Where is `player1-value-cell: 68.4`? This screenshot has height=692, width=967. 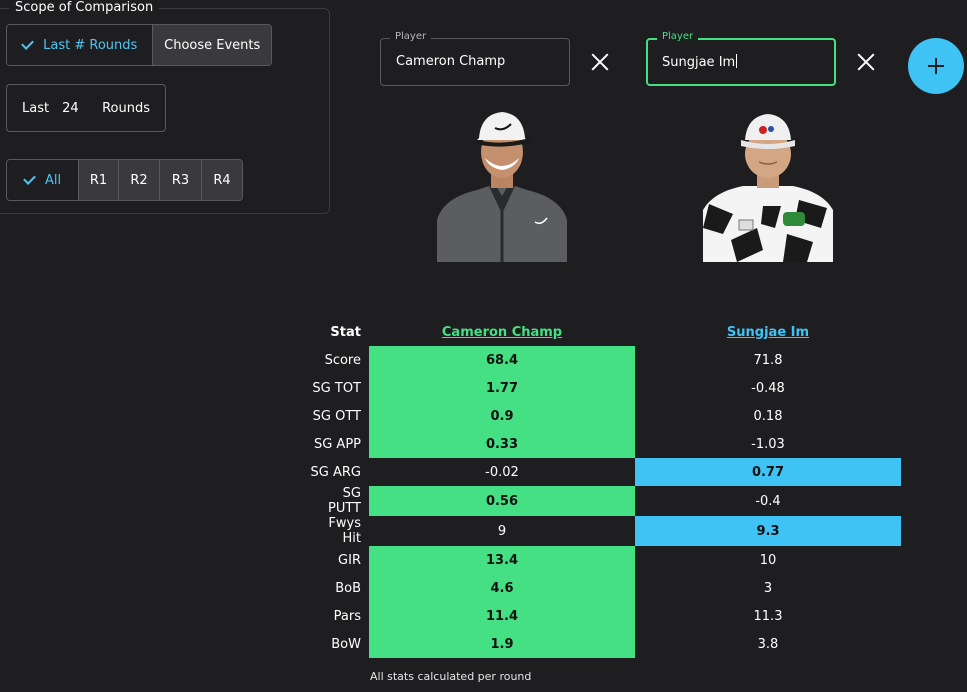 player1-value-cell: 68.4 is located at coordinates (502, 360).